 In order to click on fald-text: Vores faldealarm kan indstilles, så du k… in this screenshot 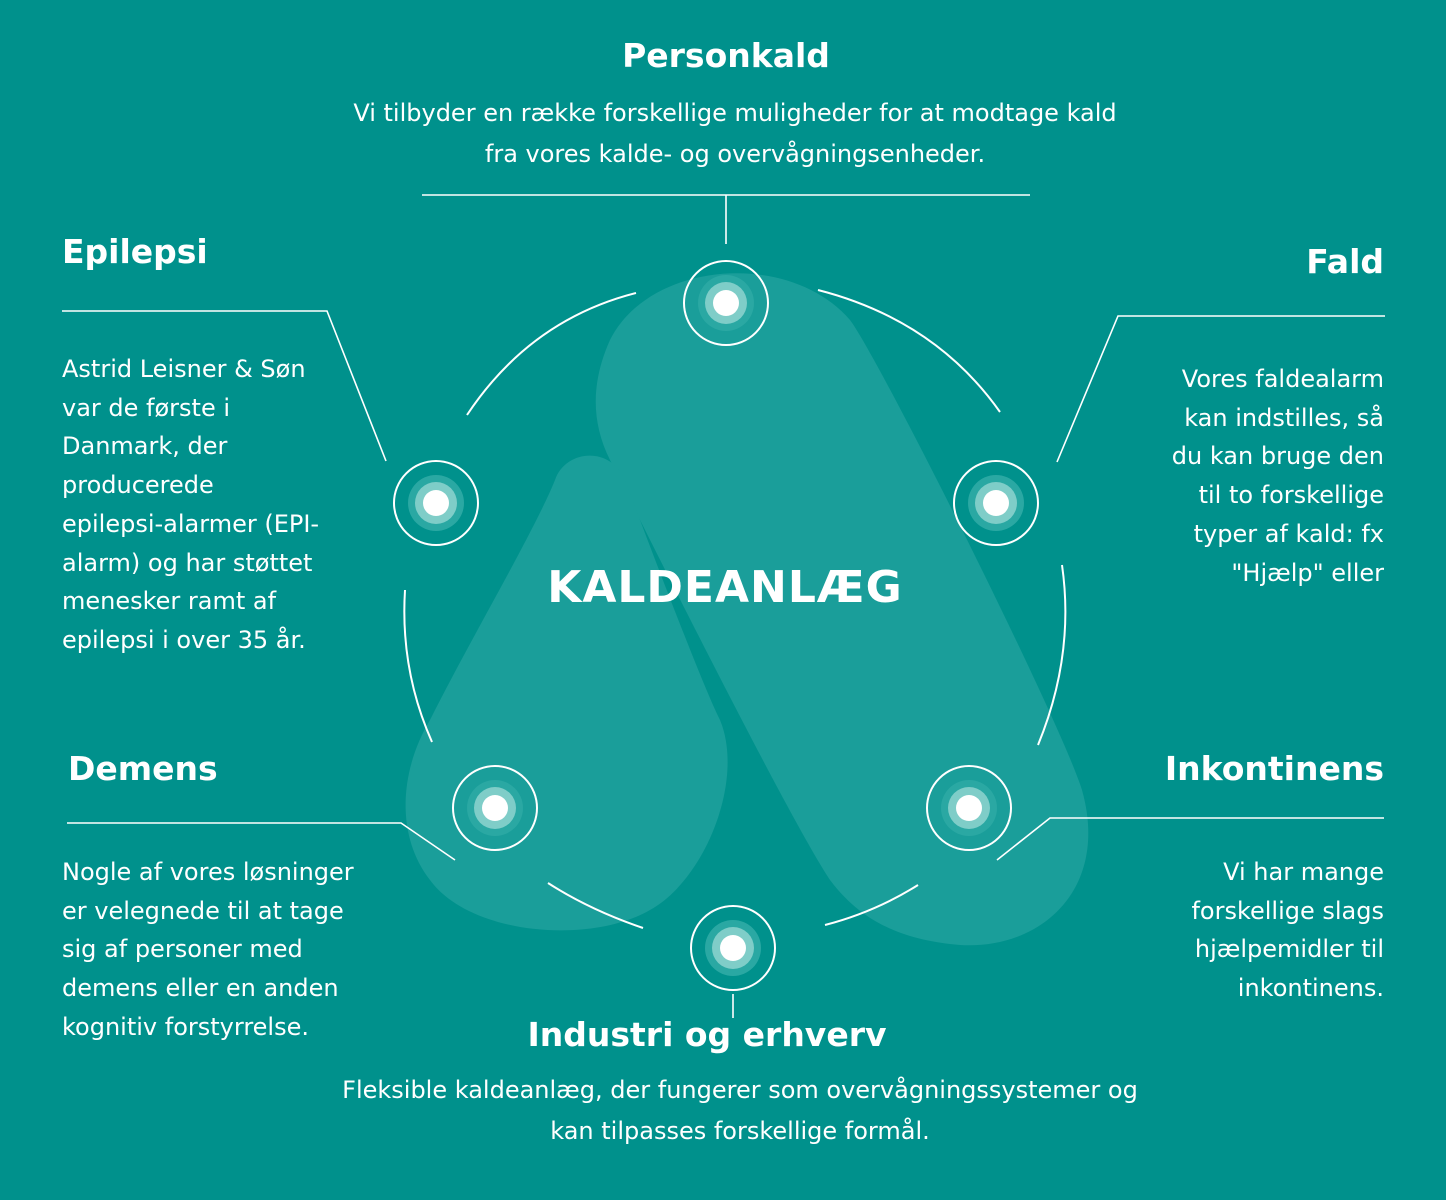, I will do `click(1277, 476)`.